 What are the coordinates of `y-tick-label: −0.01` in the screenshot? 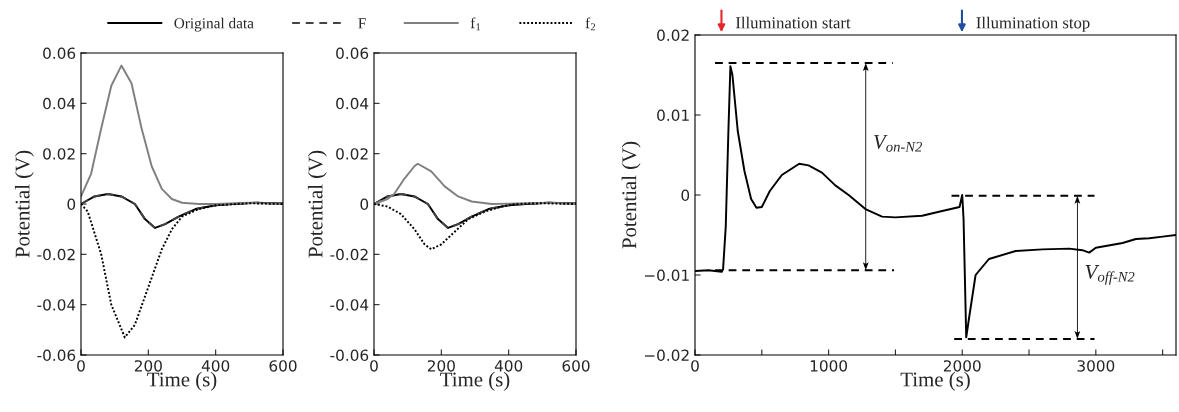 It's located at (666, 275).